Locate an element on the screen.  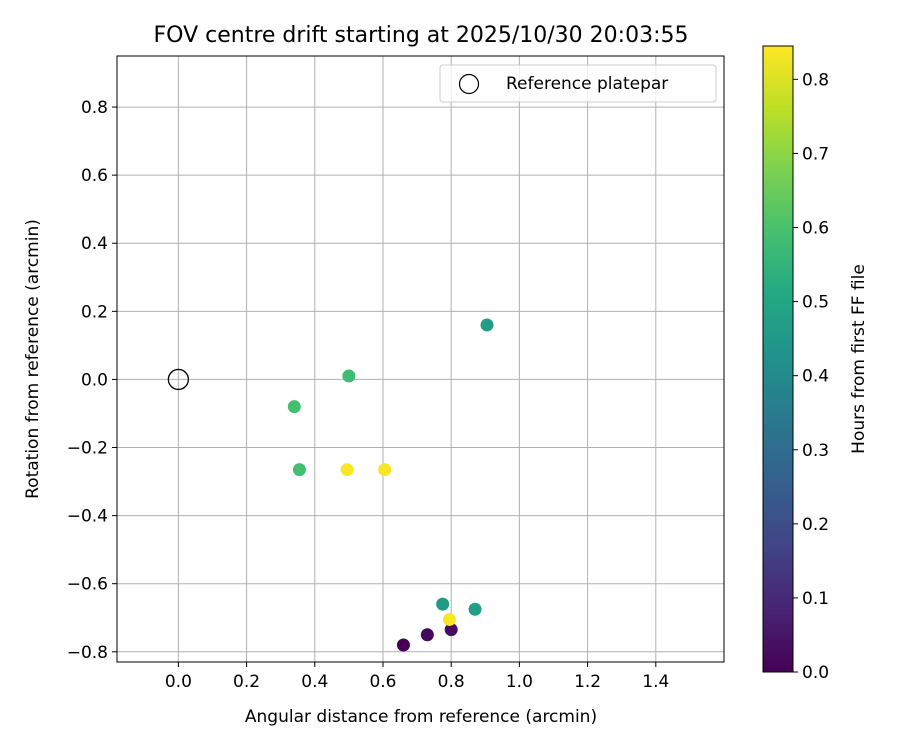
x-tick-label: 1.2 is located at coordinates (587, 682).